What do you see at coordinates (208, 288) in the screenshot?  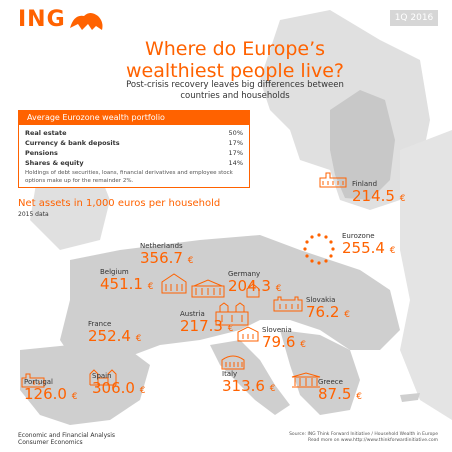 I see `germany-landmark-icon` at bounding box center [208, 288].